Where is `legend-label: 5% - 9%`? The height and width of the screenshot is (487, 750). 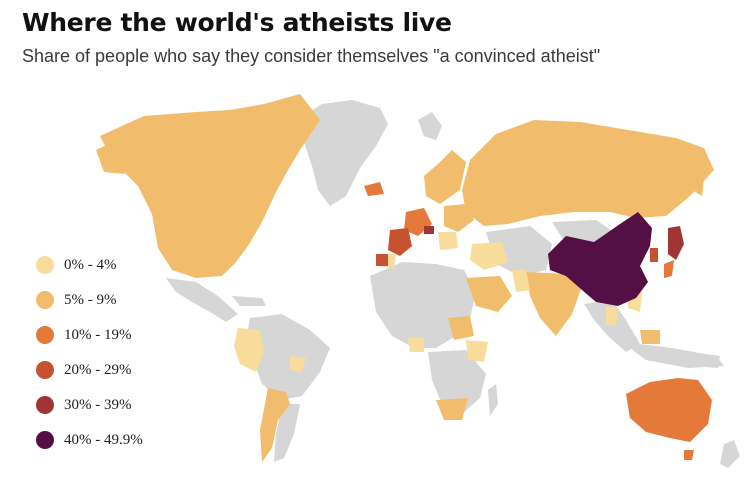
legend-label: 5% - 9% is located at coordinates (90, 299).